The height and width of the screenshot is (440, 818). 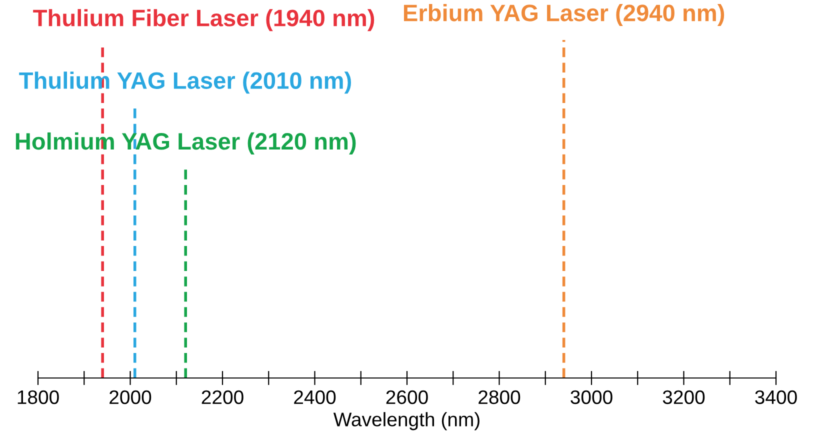 What do you see at coordinates (38, 397) in the screenshot?
I see `x-tick-label: 1800` at bounding box center [38, 397].